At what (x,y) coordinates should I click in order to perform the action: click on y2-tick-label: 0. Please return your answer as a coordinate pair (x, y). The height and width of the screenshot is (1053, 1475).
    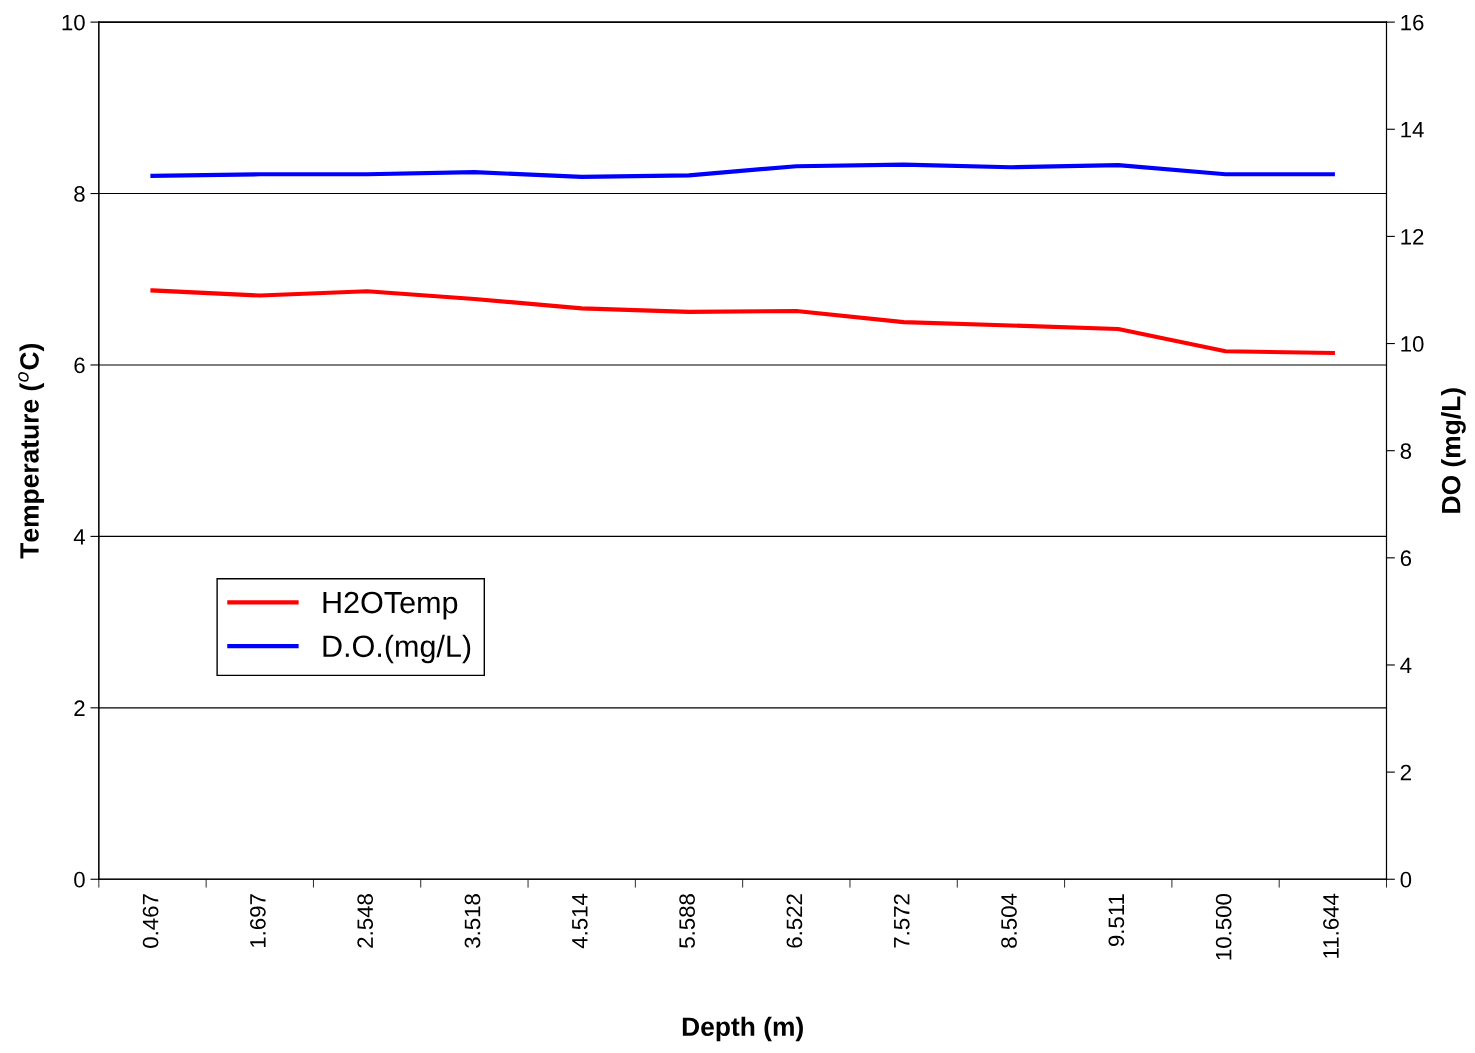
    Looking at the image, I should click on (1406, 879).